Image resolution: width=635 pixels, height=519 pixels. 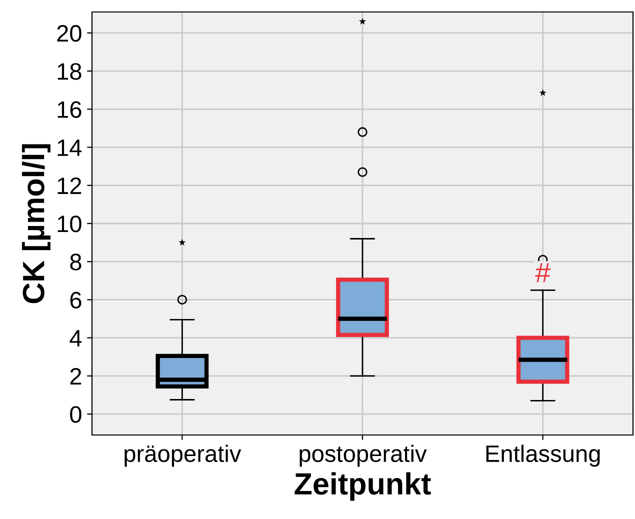 What do you see at coordinates (362, 486) in the screenshot?
I see `x-axis-title: Zeitpunkt` at bounding box center [362, 486].